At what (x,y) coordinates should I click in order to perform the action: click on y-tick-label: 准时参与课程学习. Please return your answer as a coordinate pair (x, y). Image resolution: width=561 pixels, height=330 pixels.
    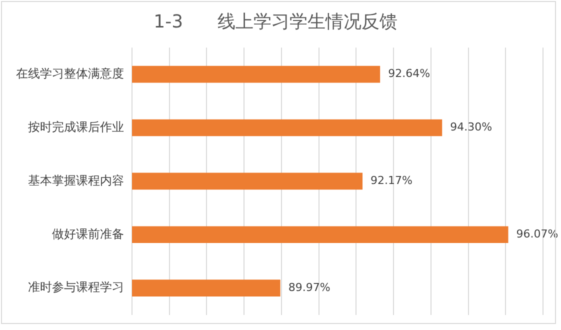
    Looking at the image, I should click on (76, 287).